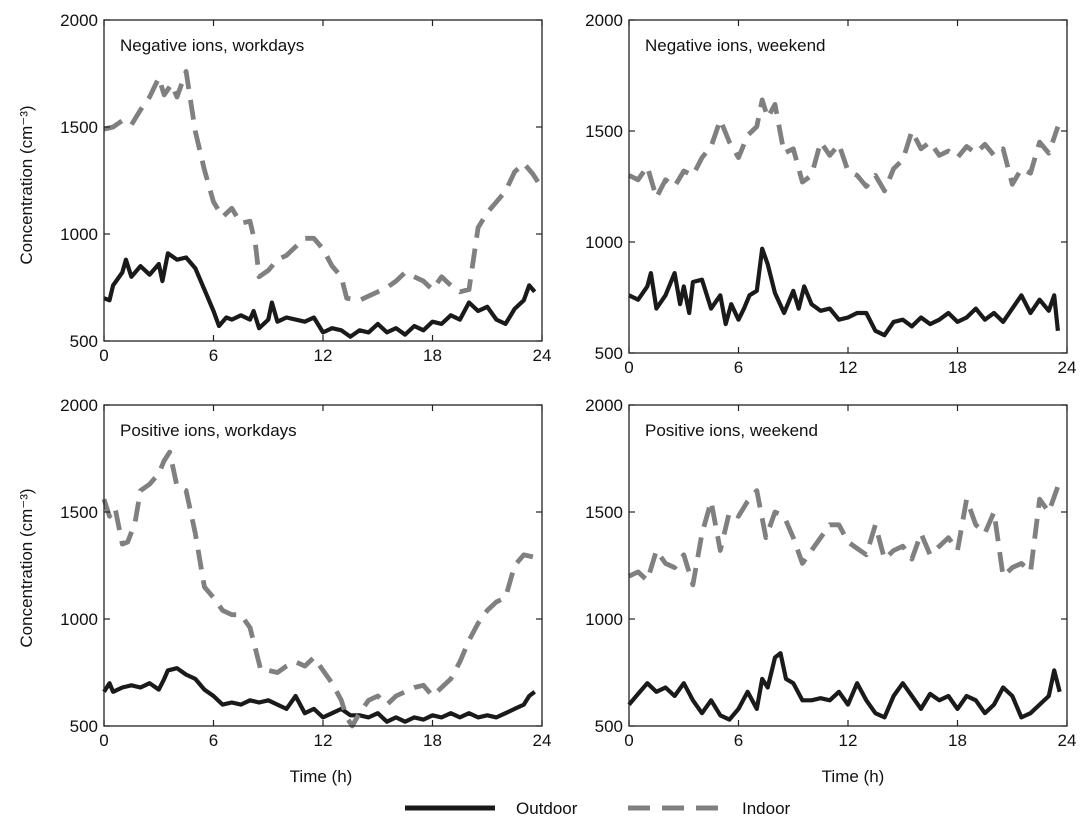  I want to click on y-axis-label-bottom: Concentration (cm⁻³), so click(26, 567).